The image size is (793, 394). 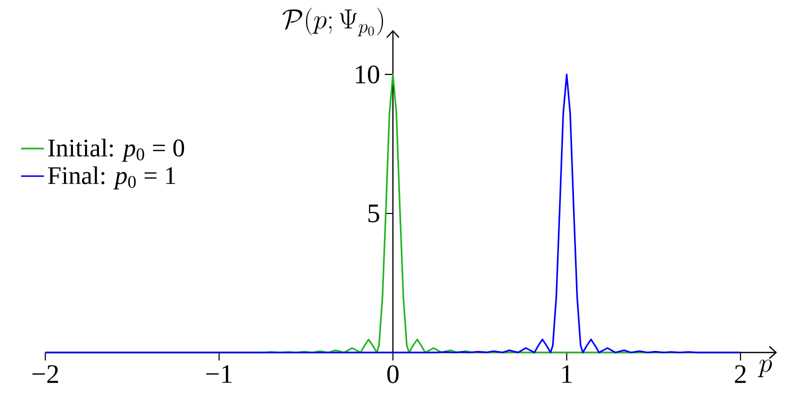 I want to click on x-tick-label: 0, so click(x=393, y=373).